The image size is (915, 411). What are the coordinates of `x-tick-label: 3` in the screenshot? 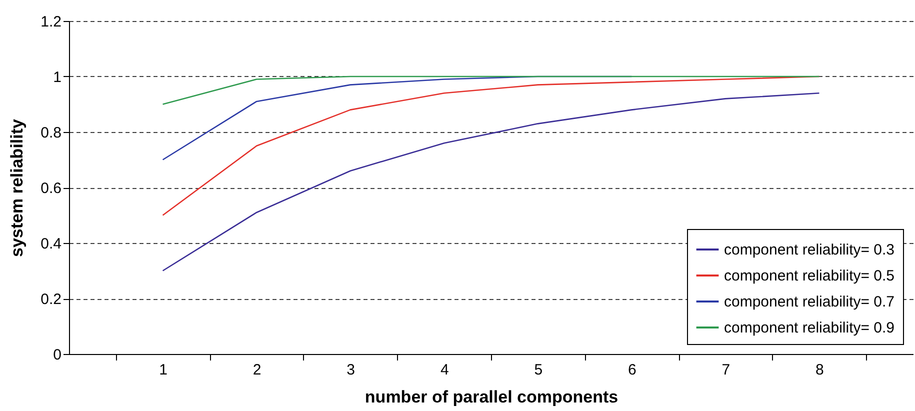 It's located at (351, 370).